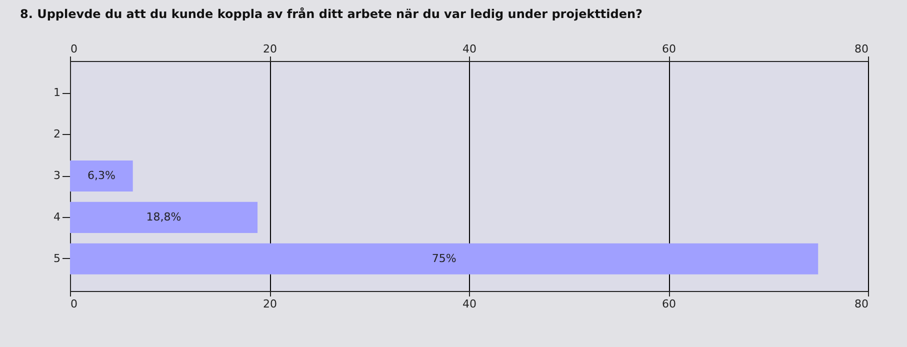  What do you see at coordinates (57, 175) in the screenshot?
I see `y-tick-label: 3` at bounding box center [57, 175].